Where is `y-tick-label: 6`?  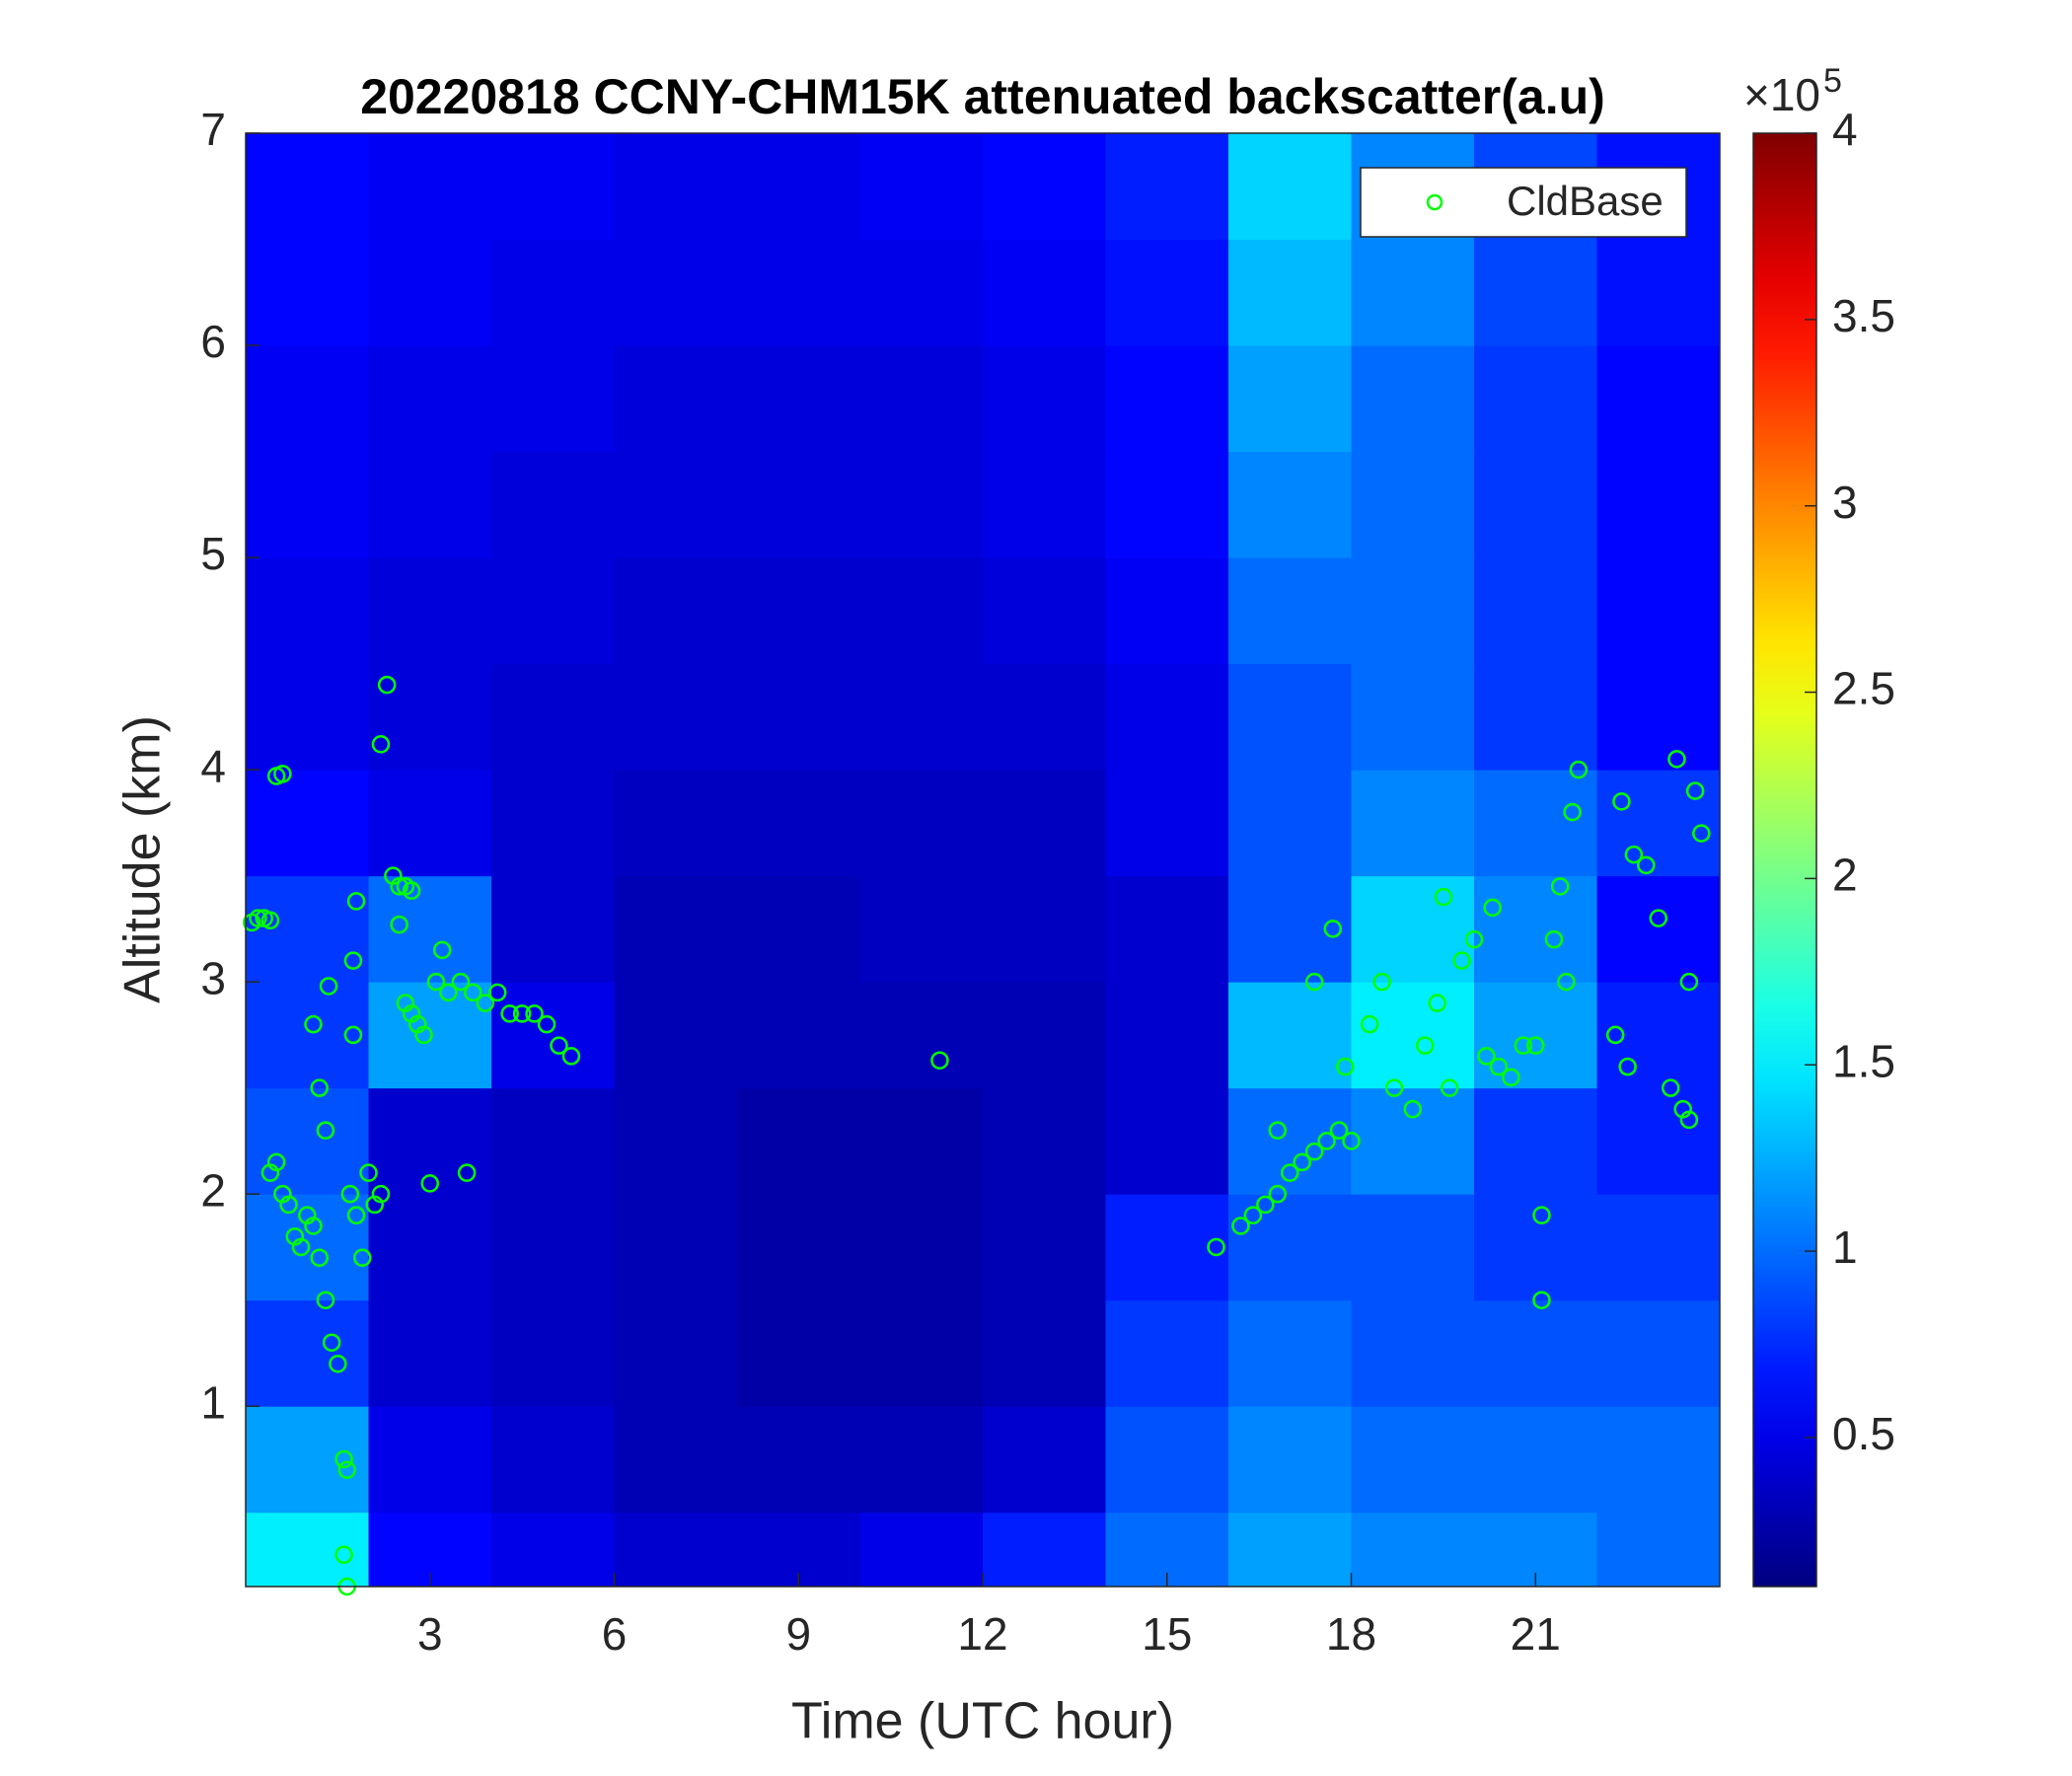
y-tick-label: 6 is located at coordinates (213, 342).